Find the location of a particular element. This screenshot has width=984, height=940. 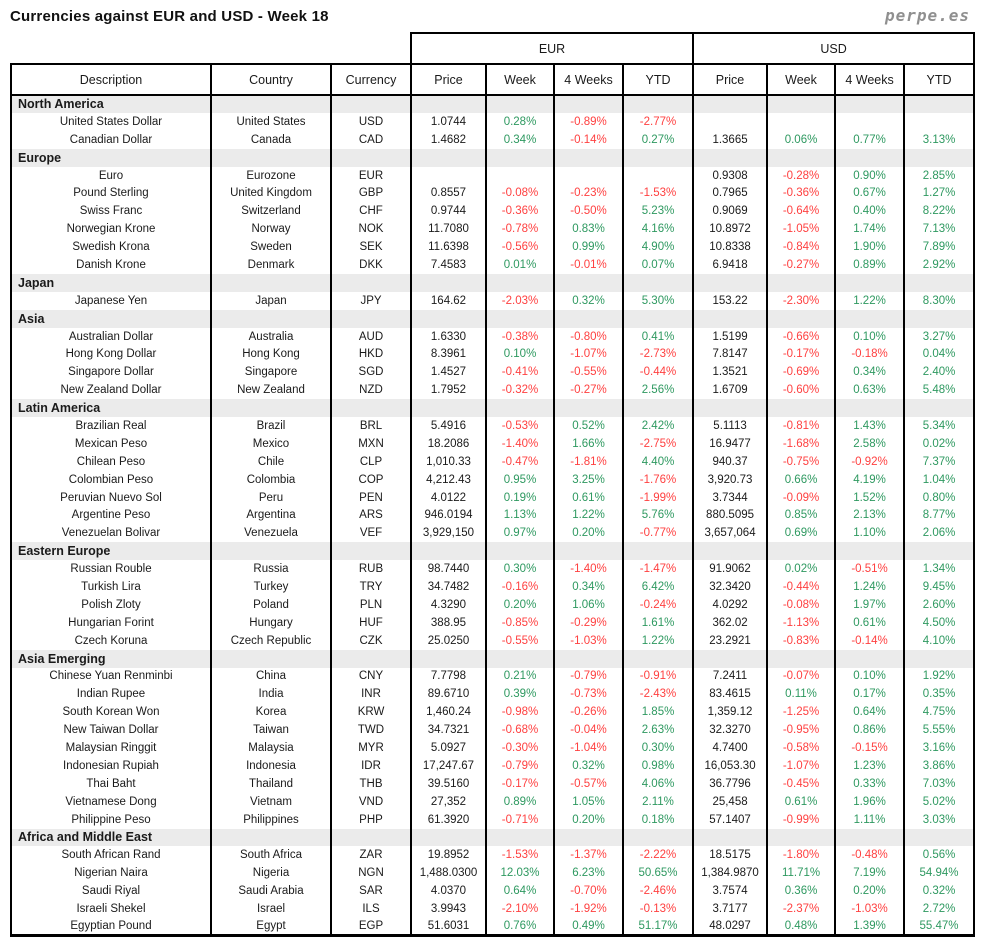

cell-usd-week: -0.81% is located at coordinates (801, 426).